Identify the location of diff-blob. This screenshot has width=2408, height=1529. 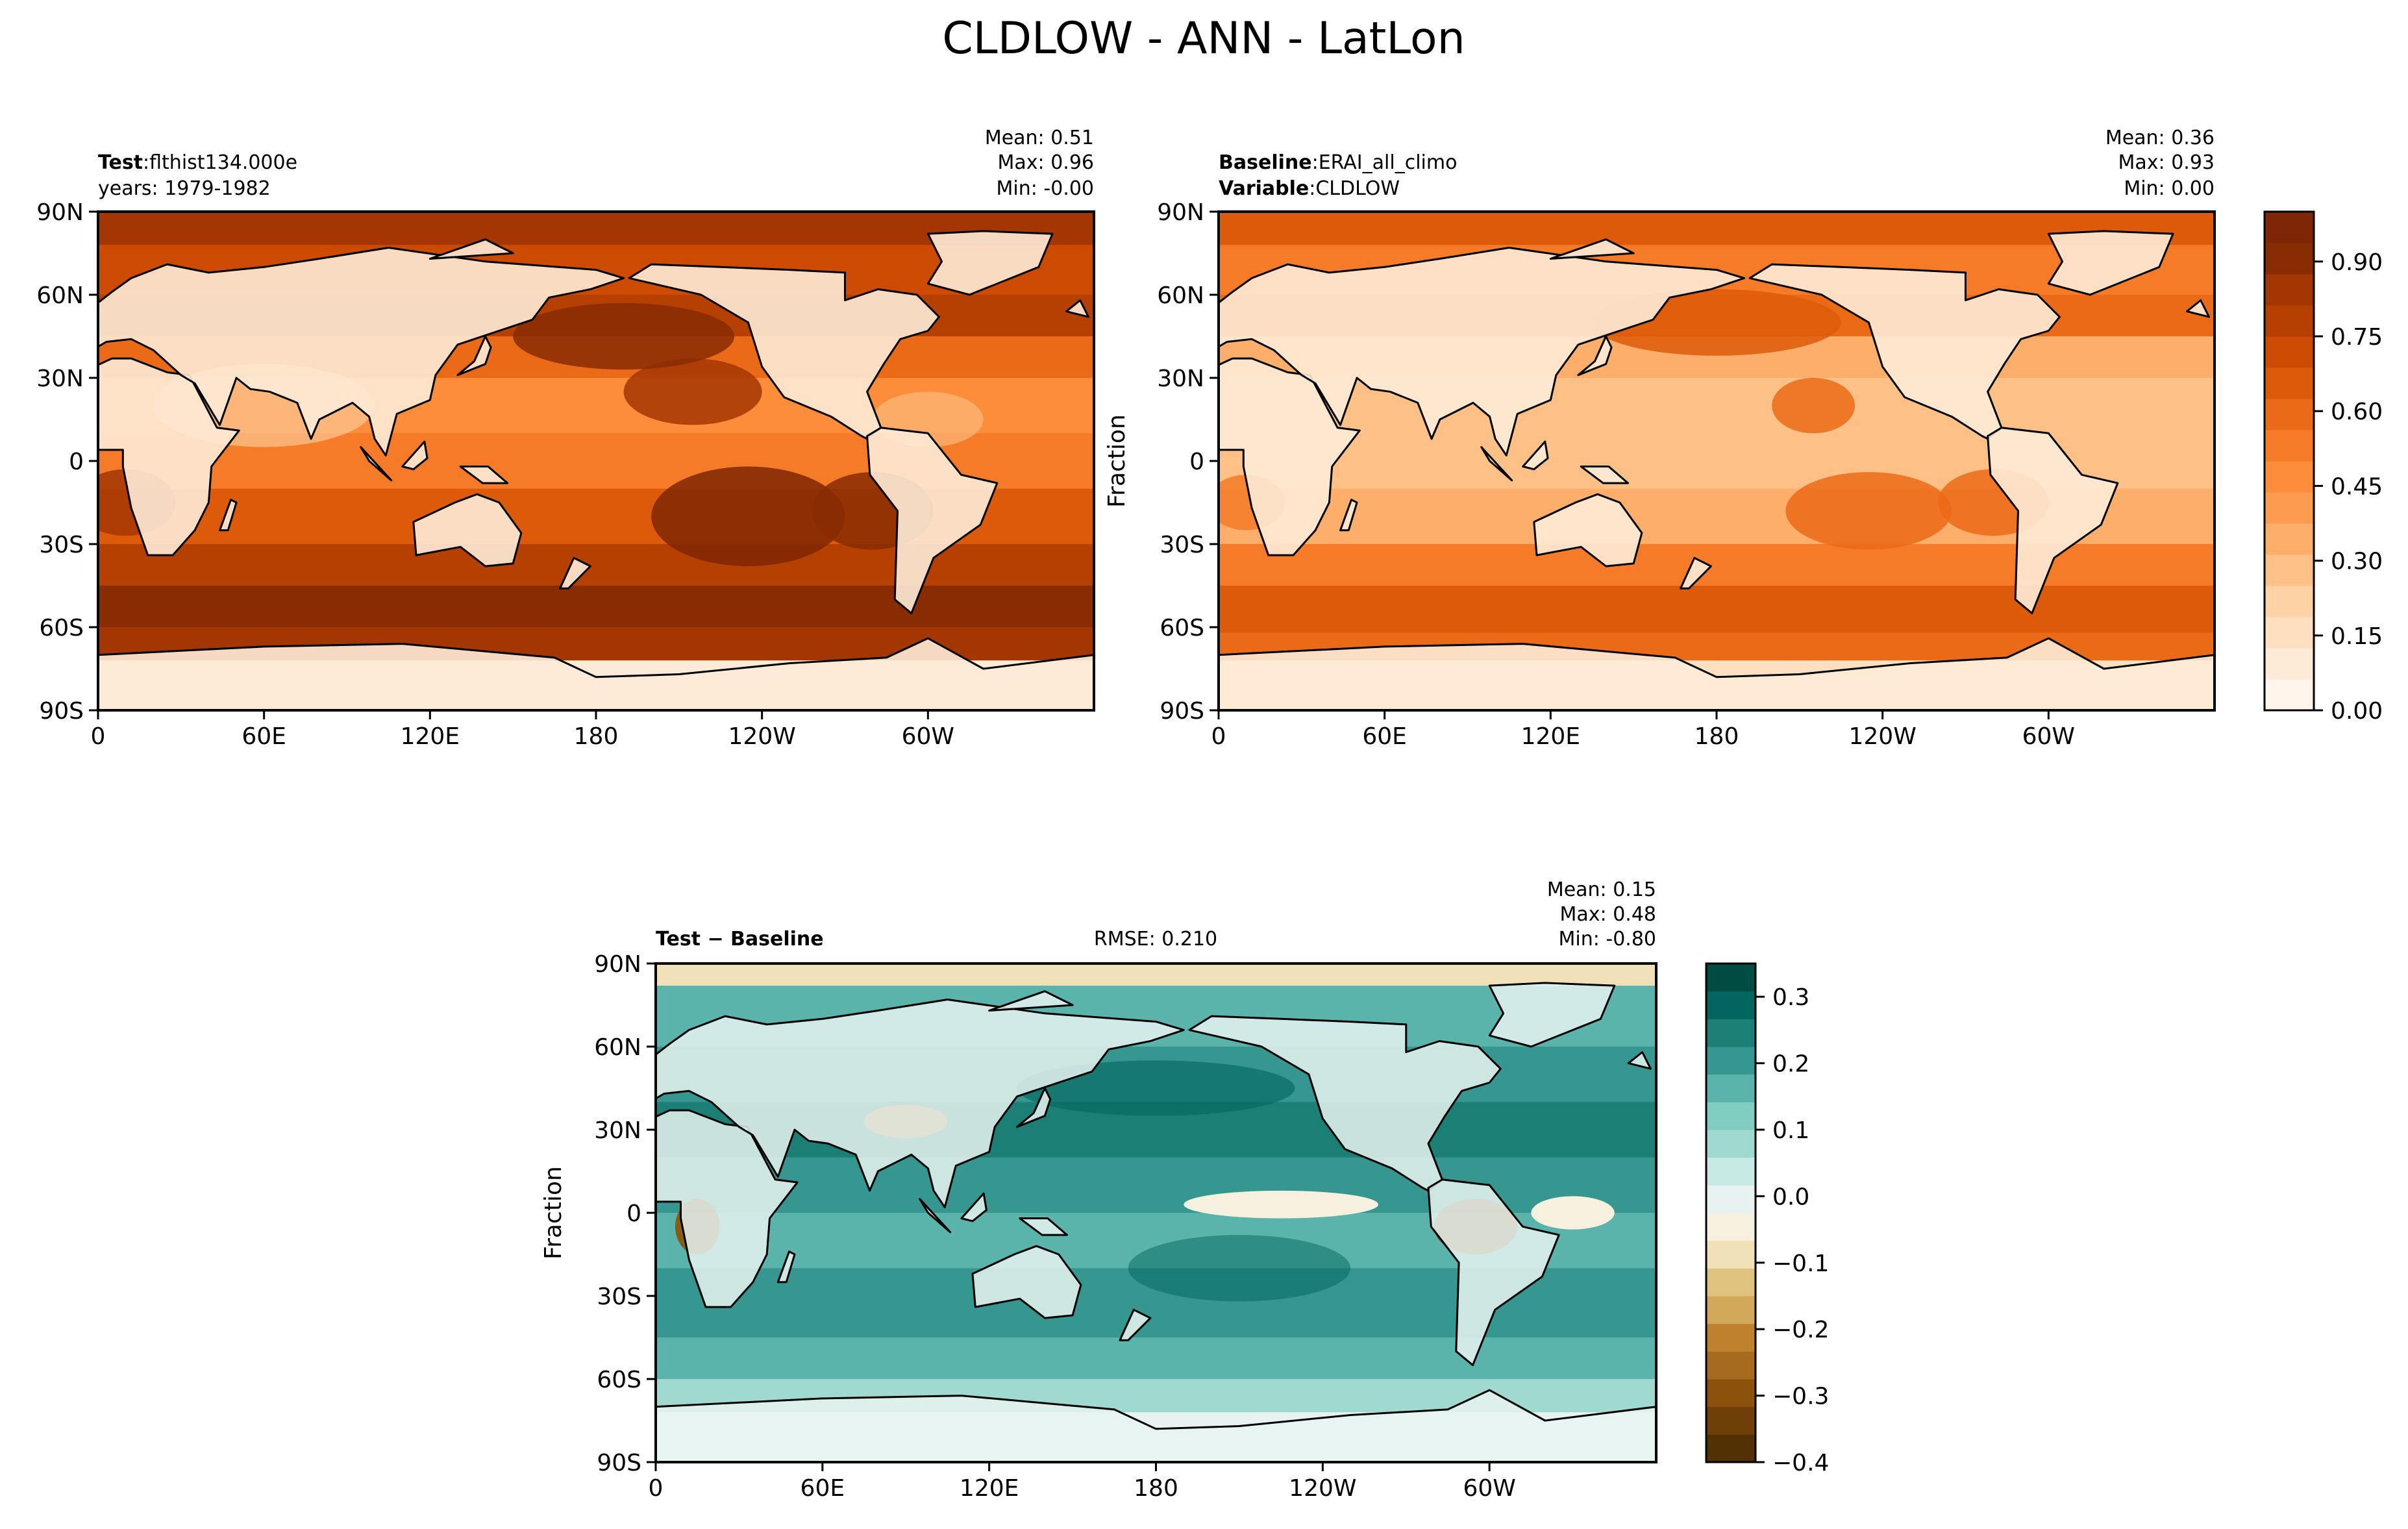
(1239, 1268).